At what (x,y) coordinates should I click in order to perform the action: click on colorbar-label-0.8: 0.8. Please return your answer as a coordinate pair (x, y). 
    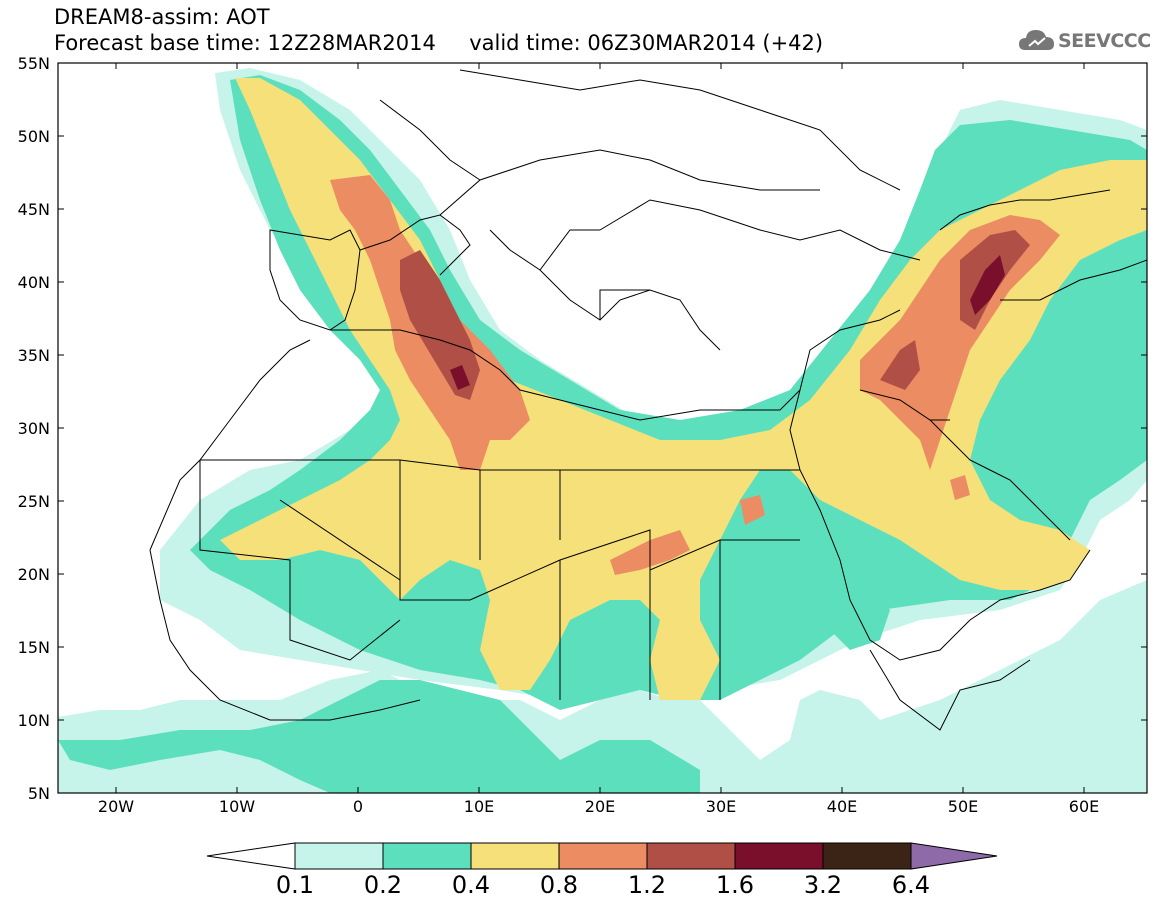
    Looking at the image, I should click on (559, 885).